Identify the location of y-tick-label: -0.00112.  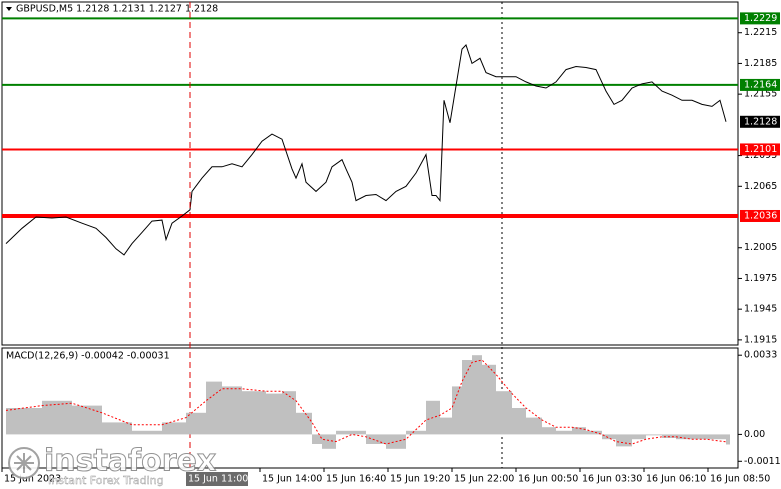
(762, 461).